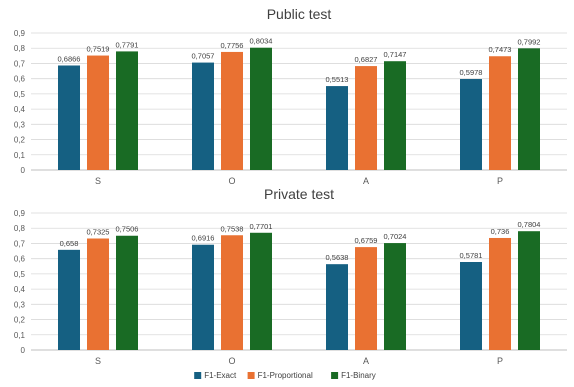 The height and width of the screenshot is (387, 574). I want to click on data-label: 0,7057, so click(203, 56).